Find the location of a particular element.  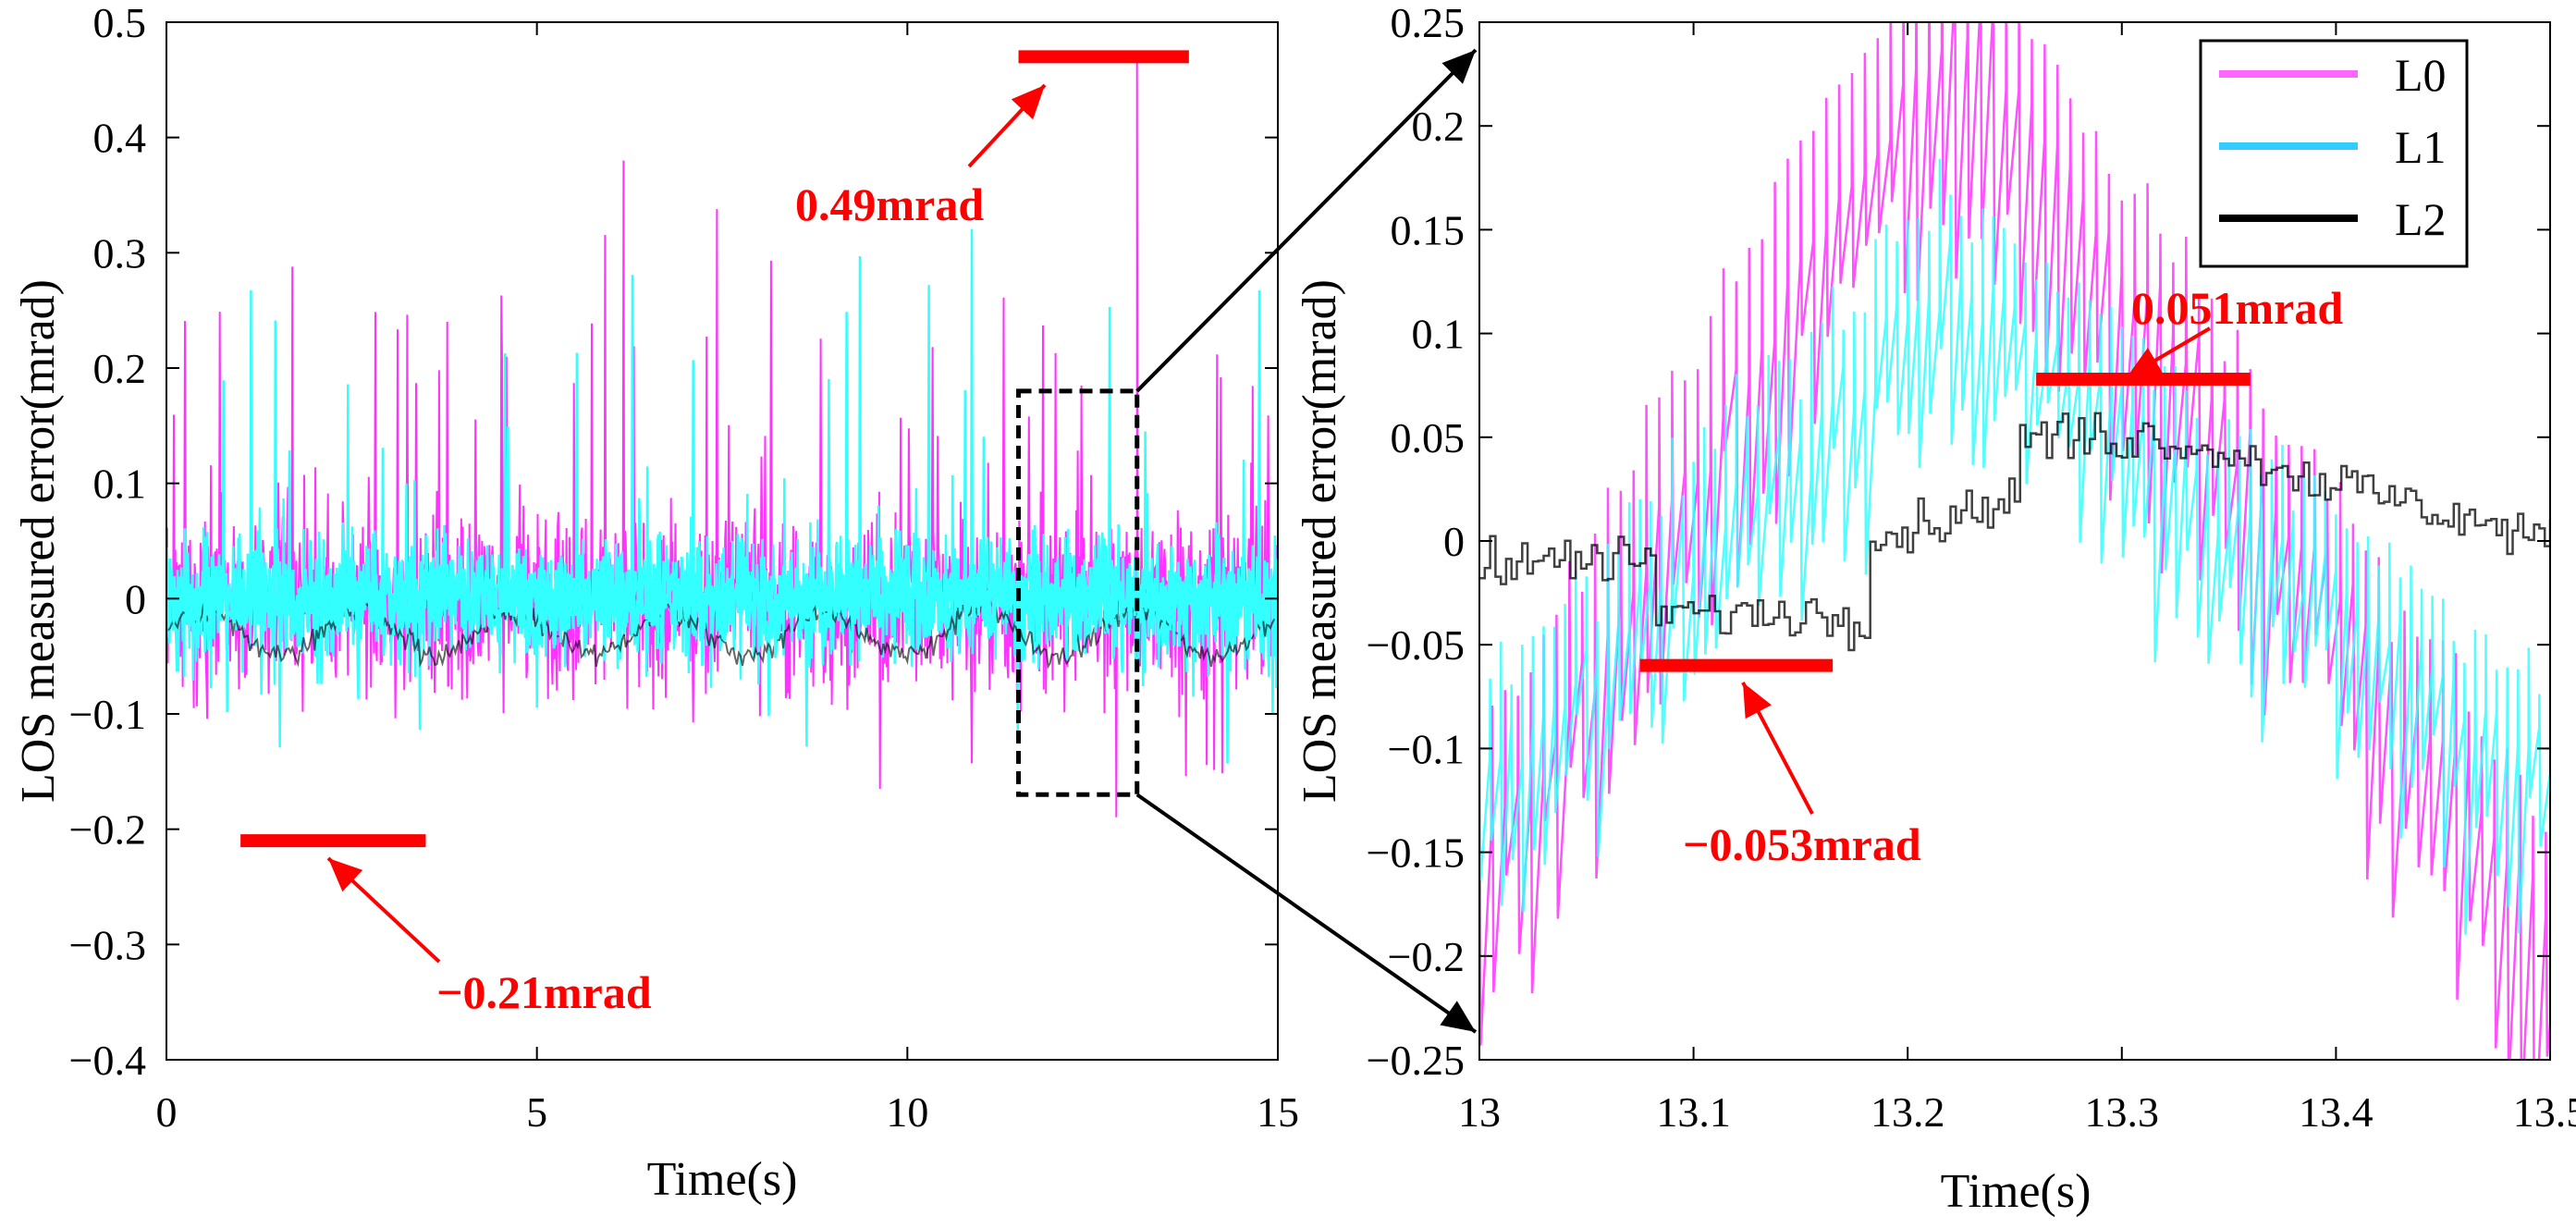

left-ytick-label: −0.3 is located at coordinates (108, 944).